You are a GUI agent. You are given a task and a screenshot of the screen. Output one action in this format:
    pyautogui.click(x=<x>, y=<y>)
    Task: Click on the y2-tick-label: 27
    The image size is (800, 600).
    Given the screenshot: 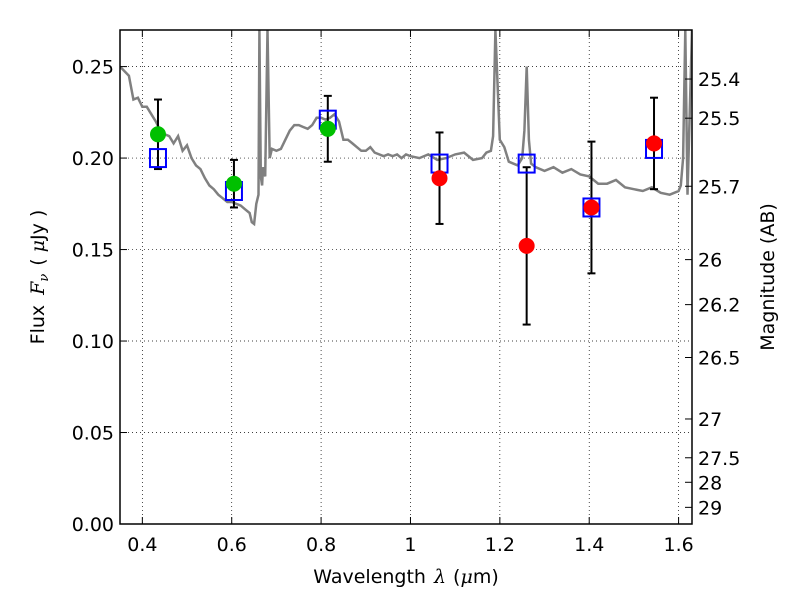 What is the action you would take?
    pyautogui.click(x=710, y=420)
    